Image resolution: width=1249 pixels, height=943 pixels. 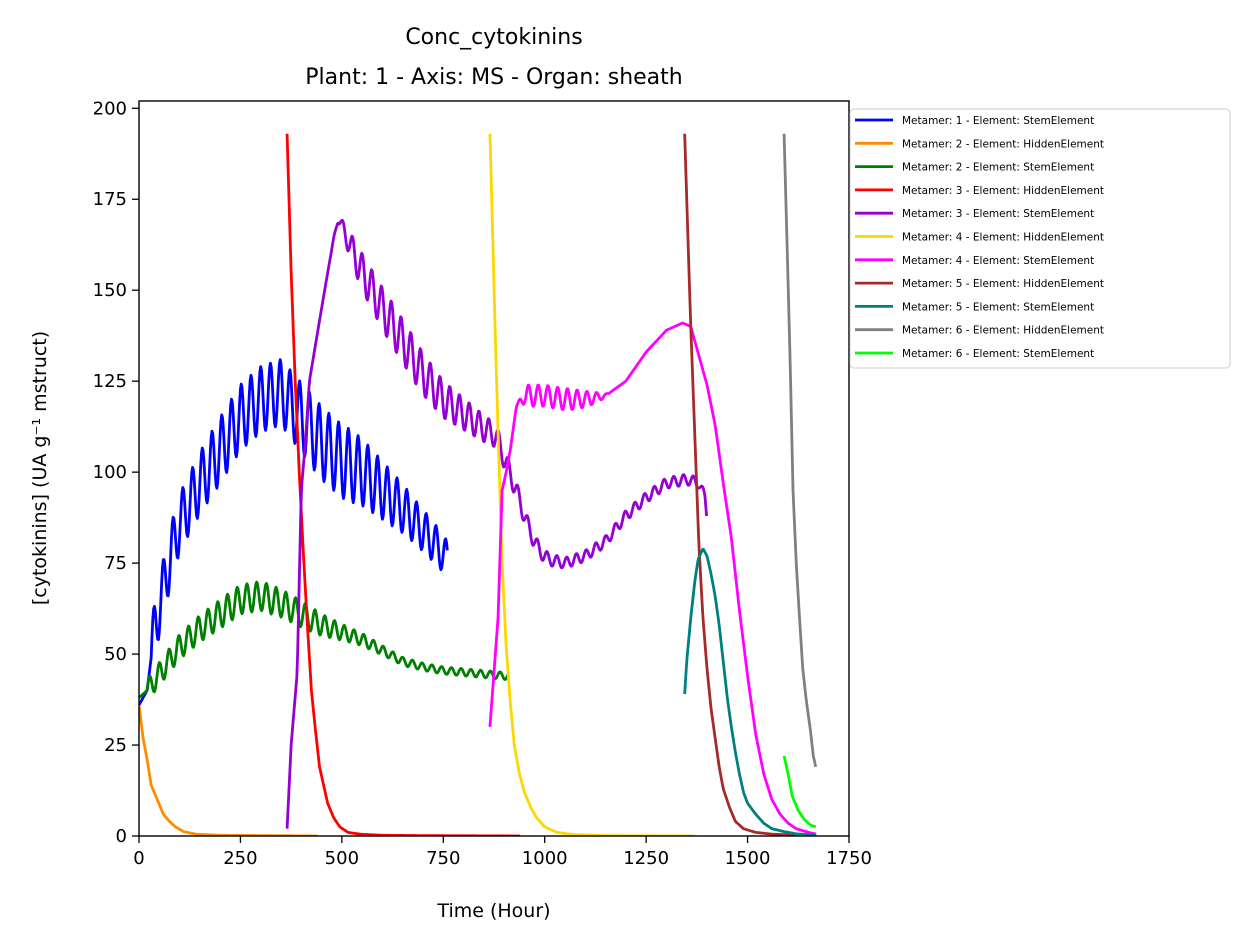 What do you see at coordinates (493, 77) in the screenshot?
I see `chart-subtitle: Plant: 1 - Axis: MS - Organ: sheath` at bounding box center [493, 77].